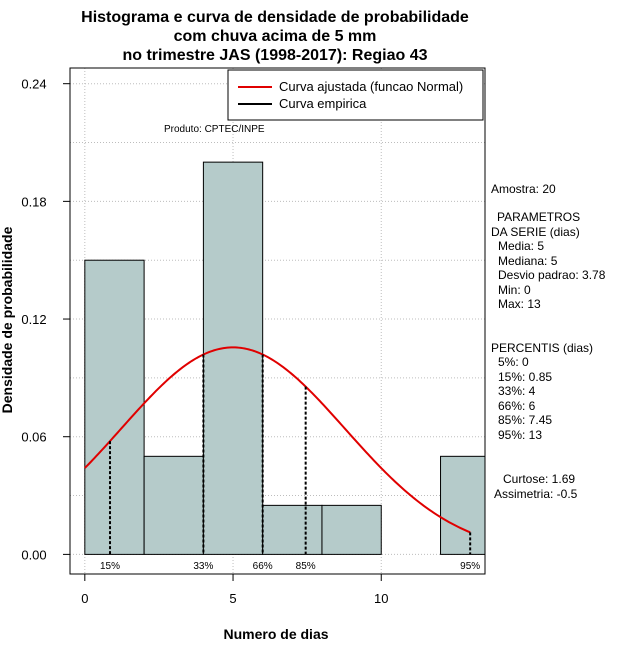  I want to click on x-axis-title: Numero de dias, so click(275, 634).